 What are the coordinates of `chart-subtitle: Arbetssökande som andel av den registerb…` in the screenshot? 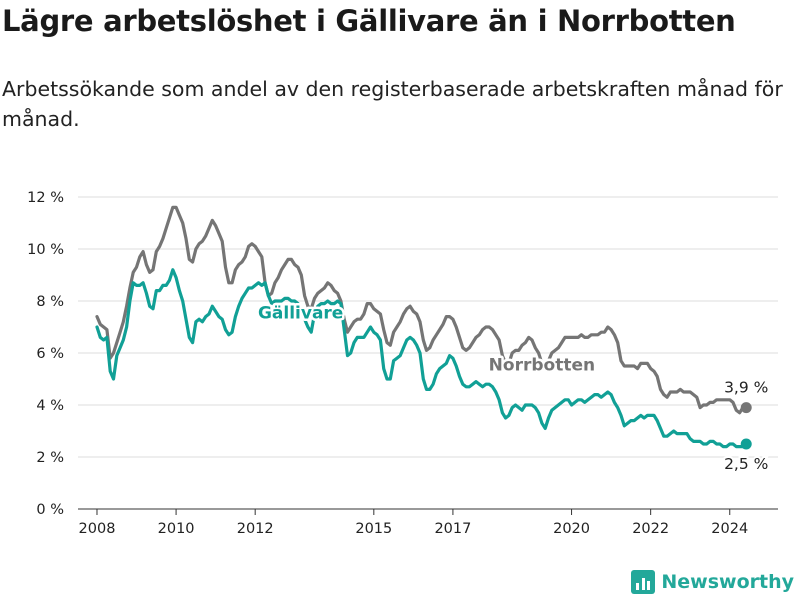 It's located at (392, 104).